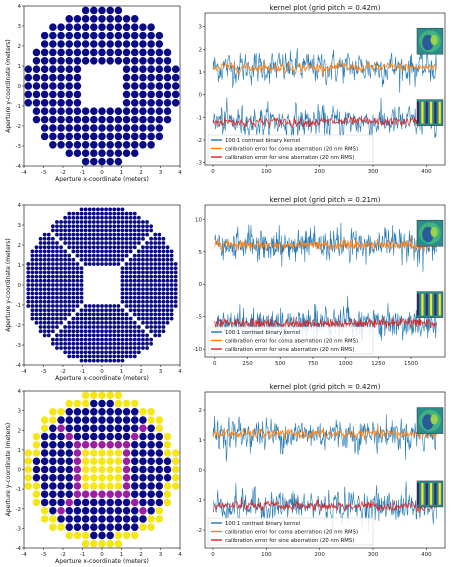 This screenshot has width=470, height=567. Describe the element at coordinates (180, 372) in the screenshot. I see `x-tick-label: 4` at that location.